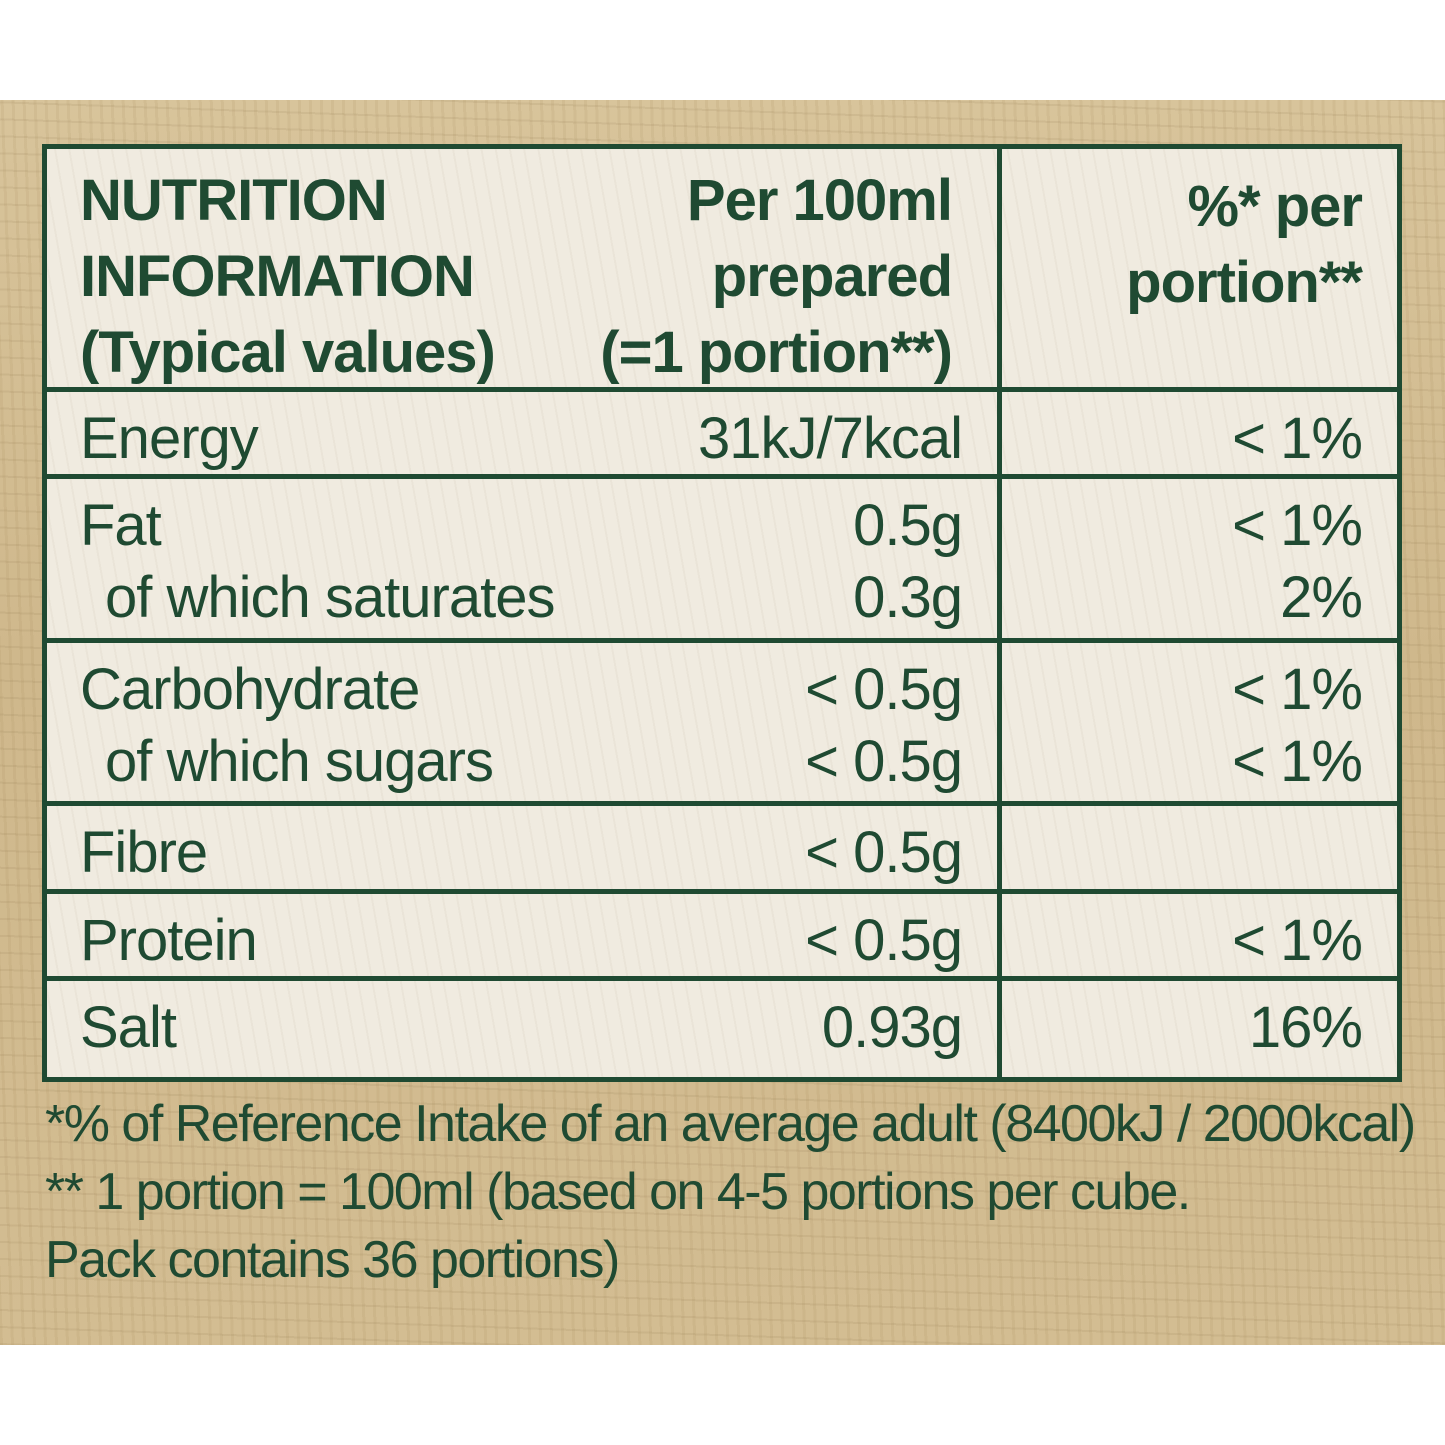  I want to click on header-title-line2: INFORMATION, so click(277, 276).